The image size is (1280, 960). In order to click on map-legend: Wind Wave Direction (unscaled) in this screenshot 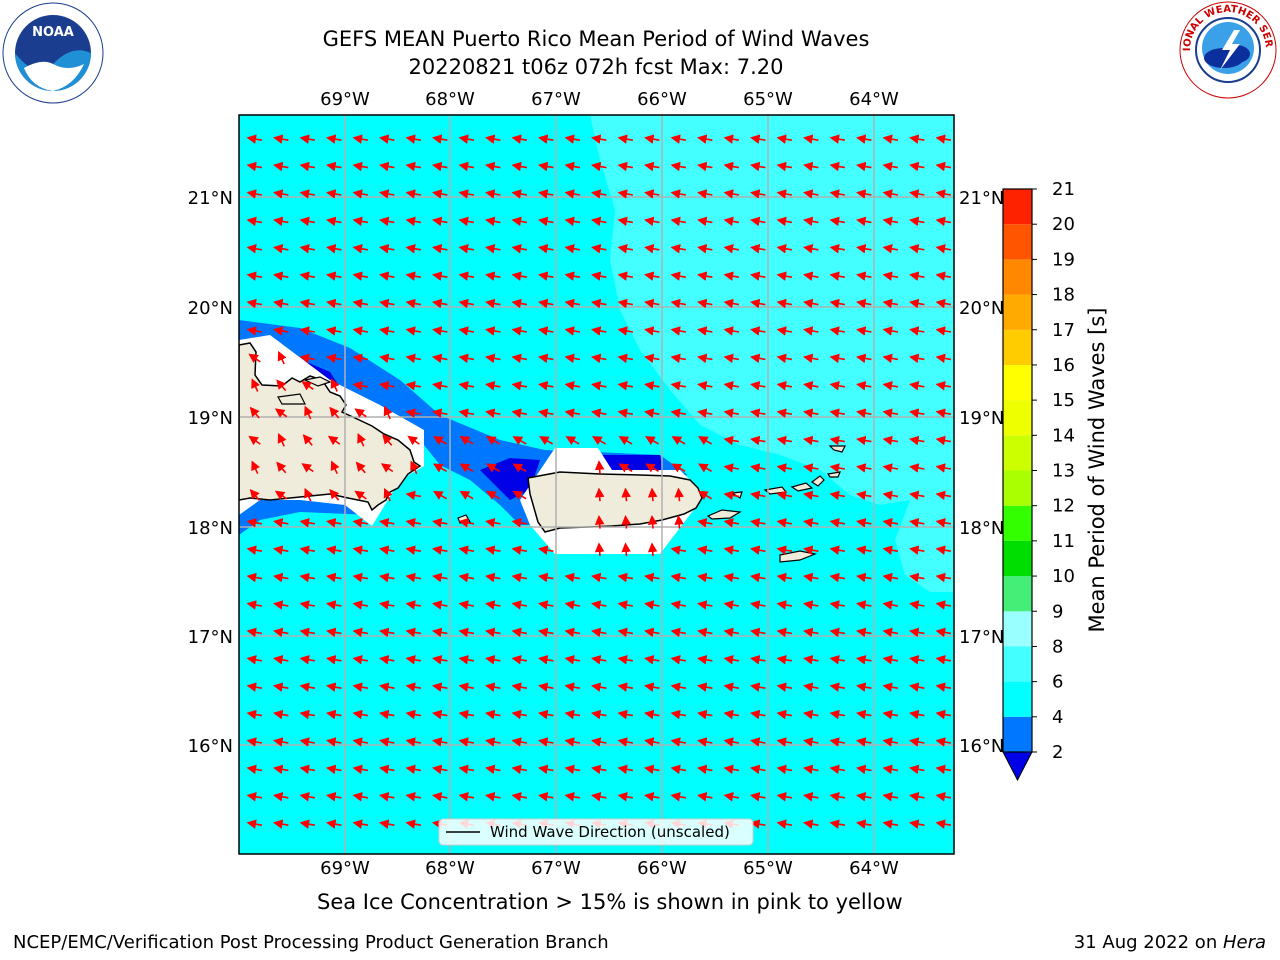, I will do `click(596, 832)`.